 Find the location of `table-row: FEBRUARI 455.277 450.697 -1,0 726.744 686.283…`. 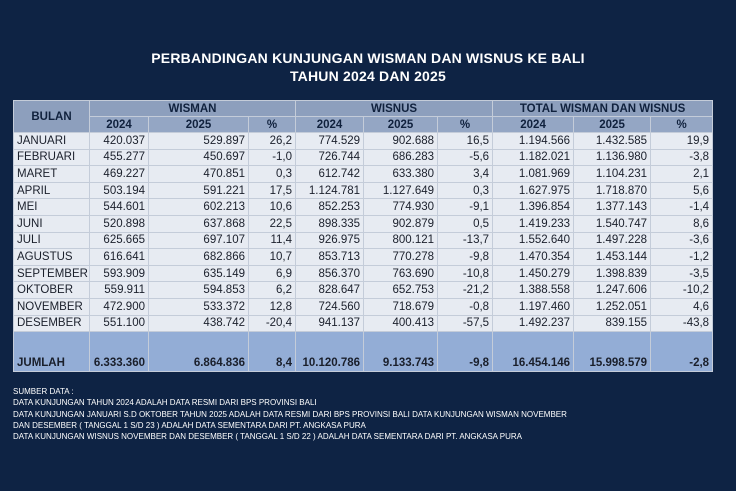

table-row: FEBRUARI 455.277 450.697 -1,0 726.744 686.283… is located at coordinates (363, 157).